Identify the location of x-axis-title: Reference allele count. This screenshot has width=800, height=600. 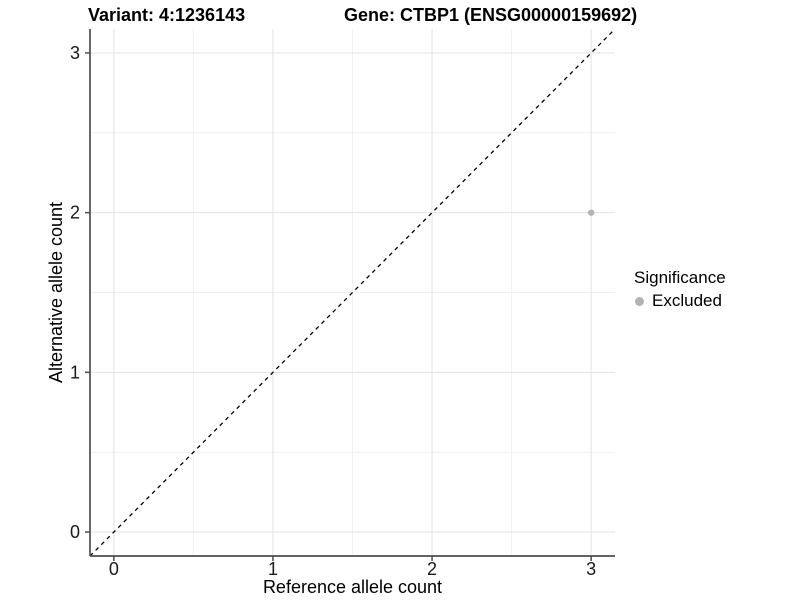
(352, 587).